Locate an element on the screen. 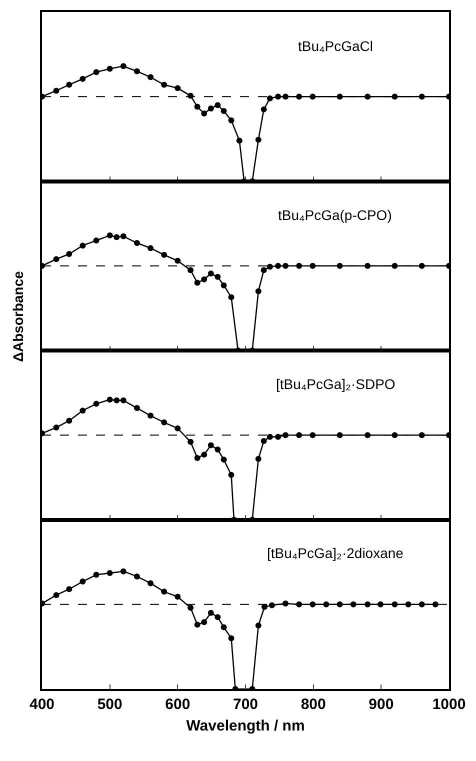 The width and height of the screenshot is (476, 761). x-tick-label: 500 is located at coordinates (109, 704).